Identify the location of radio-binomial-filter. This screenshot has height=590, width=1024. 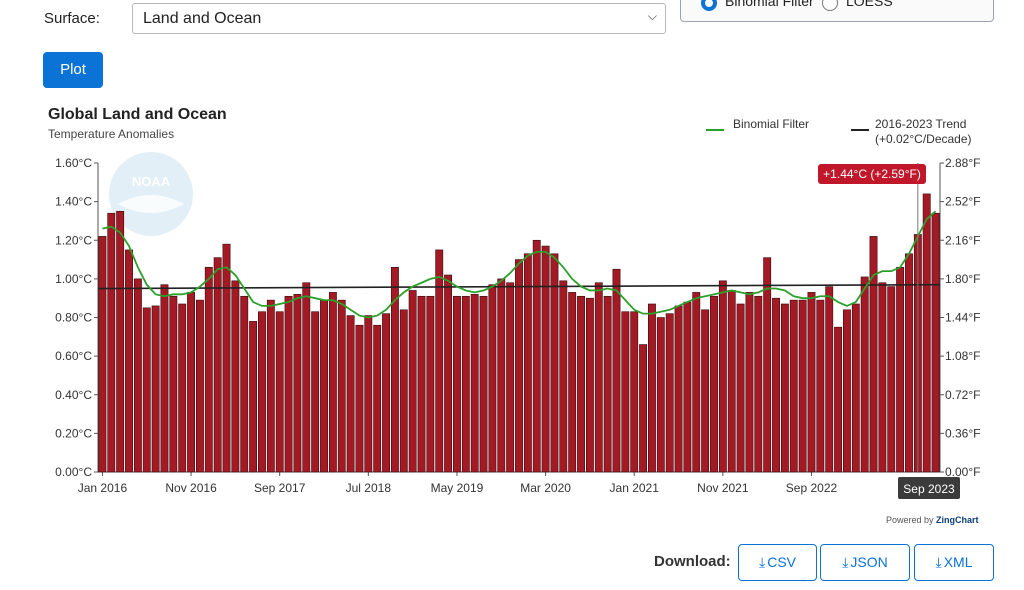
(709, 5).